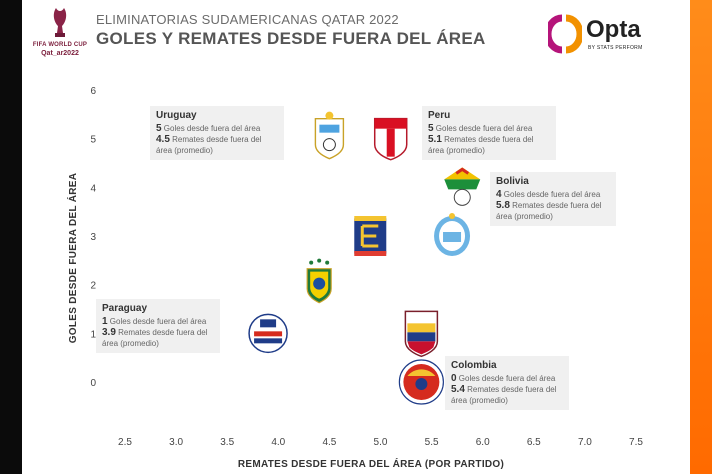  What do you see at coordinates (499, 194) in the screenshot?
I see `annotation-goals-value: 4` at bounding box center [499, 194].